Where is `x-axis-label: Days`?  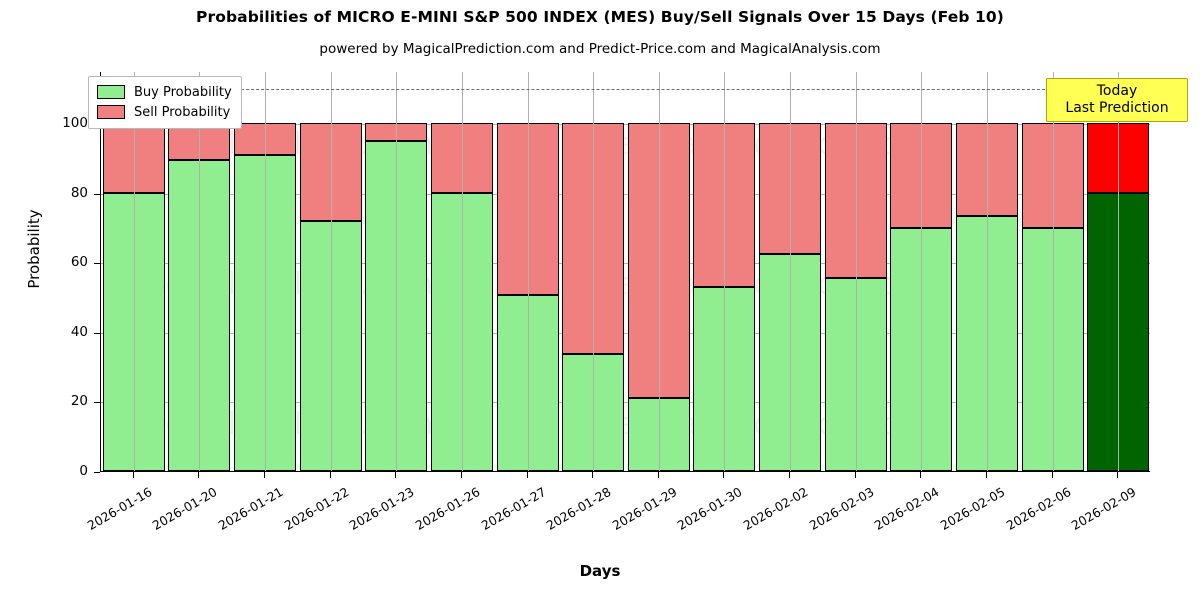 x-axis-label: Days is located at coordinates (600, 571).